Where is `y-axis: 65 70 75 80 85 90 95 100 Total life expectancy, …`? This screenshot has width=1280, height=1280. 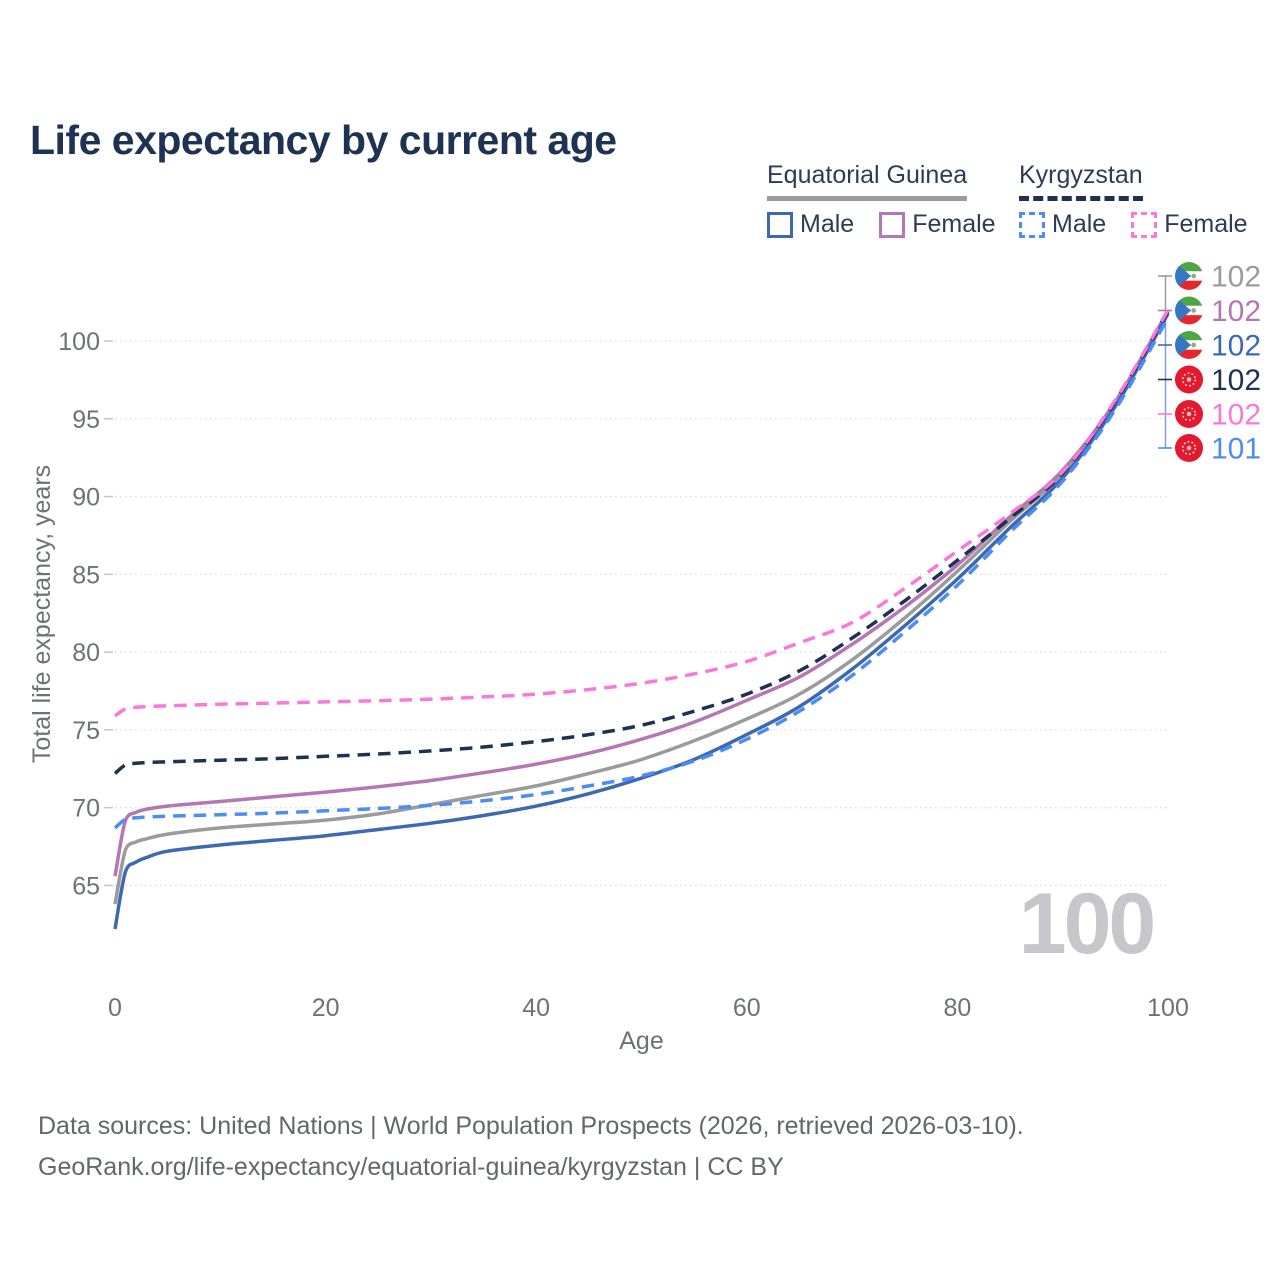
y-axis: 65 70 75 80 85 90 95 100 Total life expectancy, … is located at coordinates (70, 614).